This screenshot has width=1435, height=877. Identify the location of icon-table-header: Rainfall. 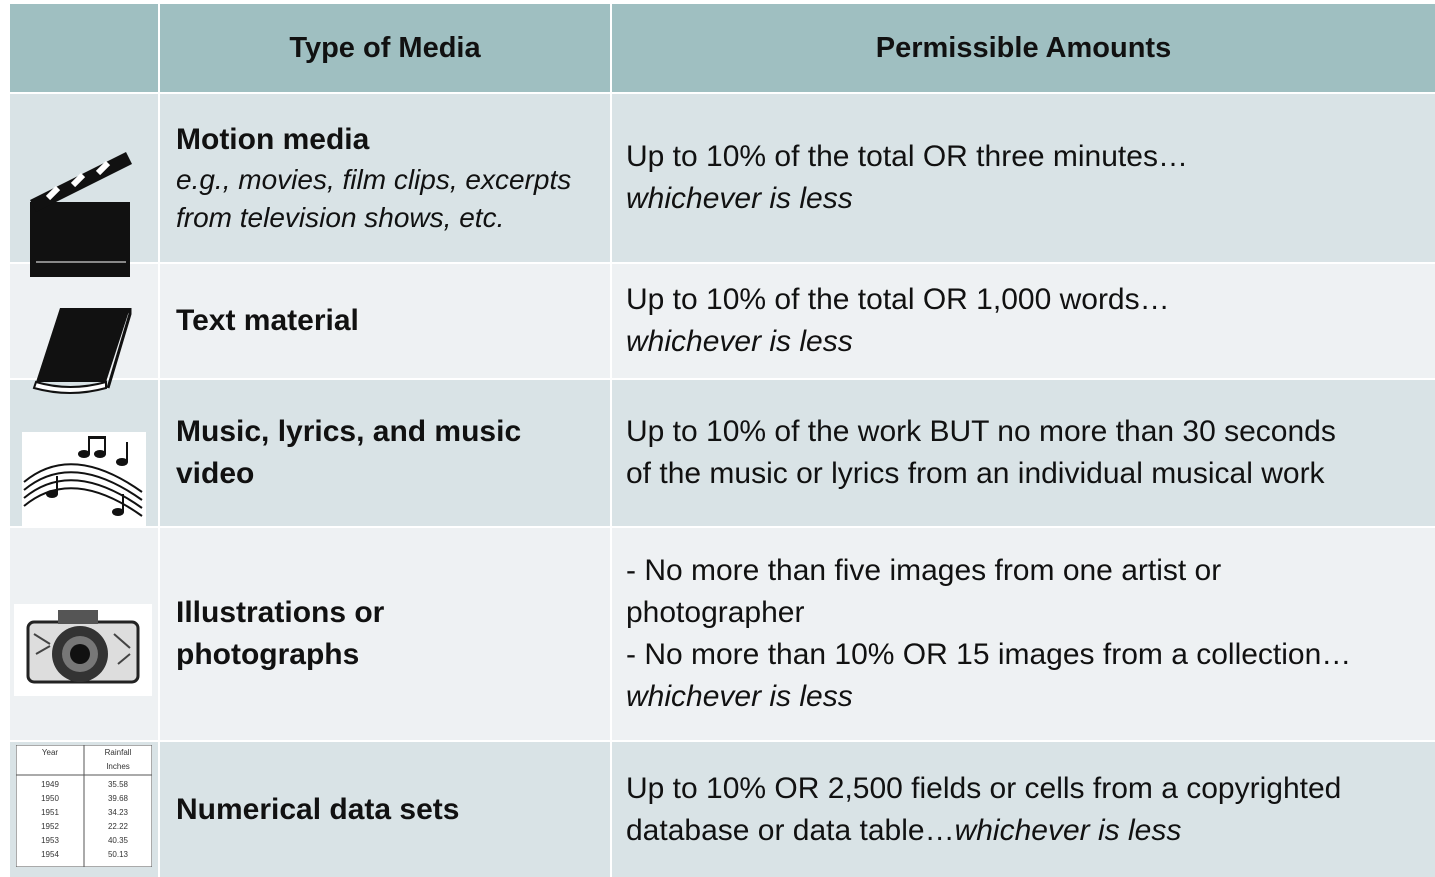
(118, 752).